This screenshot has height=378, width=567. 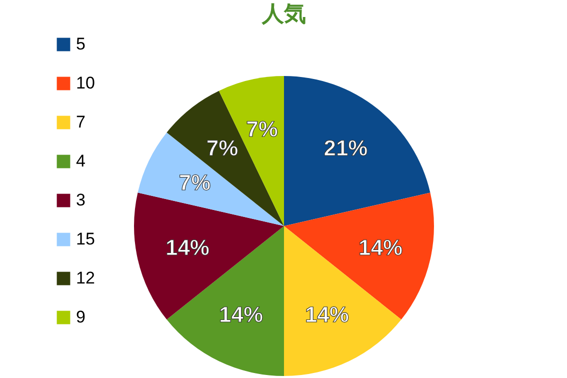 I want to click on chart-title: 人気, so click(x=283, y=14).